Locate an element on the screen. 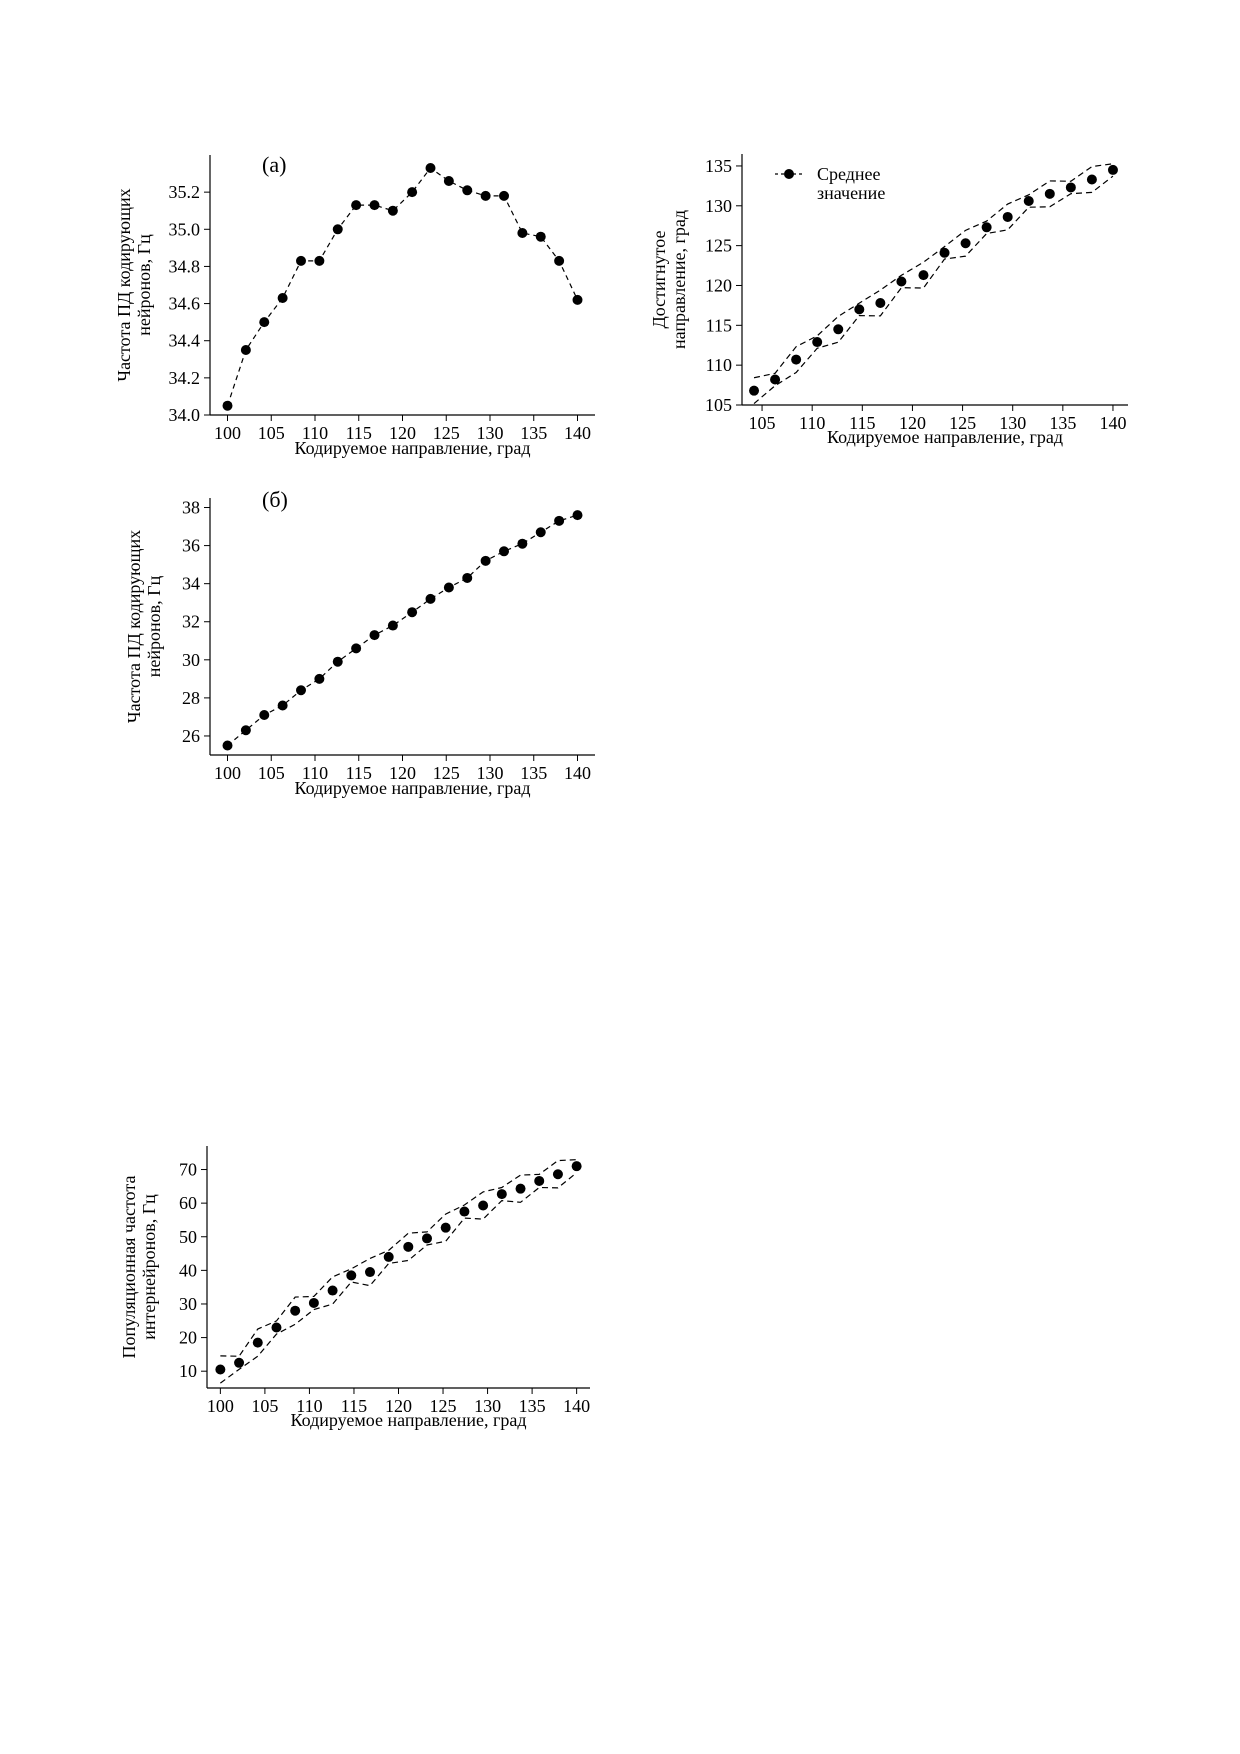 Image resolution: width=1240 pixels, height=1754 pixels. y-tick-label: 40 is located at coordinates (188, 1270).